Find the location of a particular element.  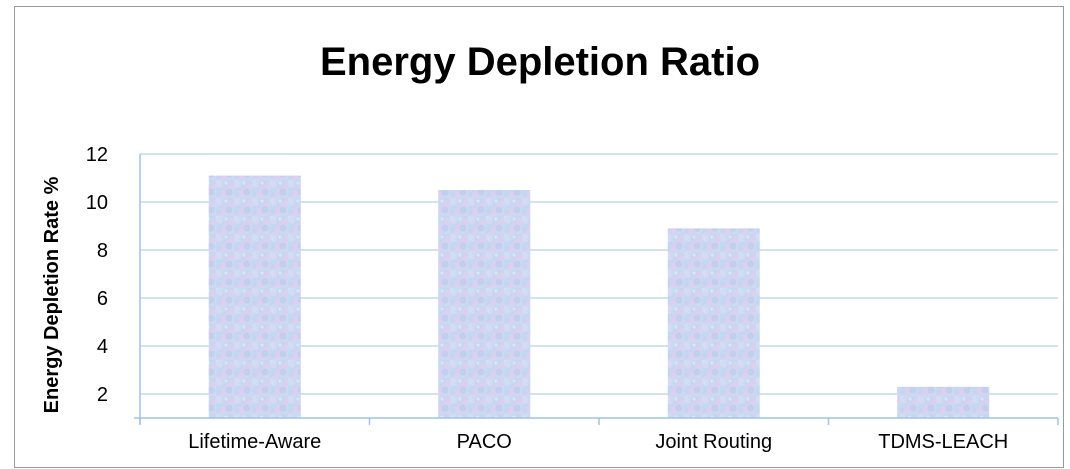

chart-title: Energy Depletion Ratio is located at coordinates (540, 62).